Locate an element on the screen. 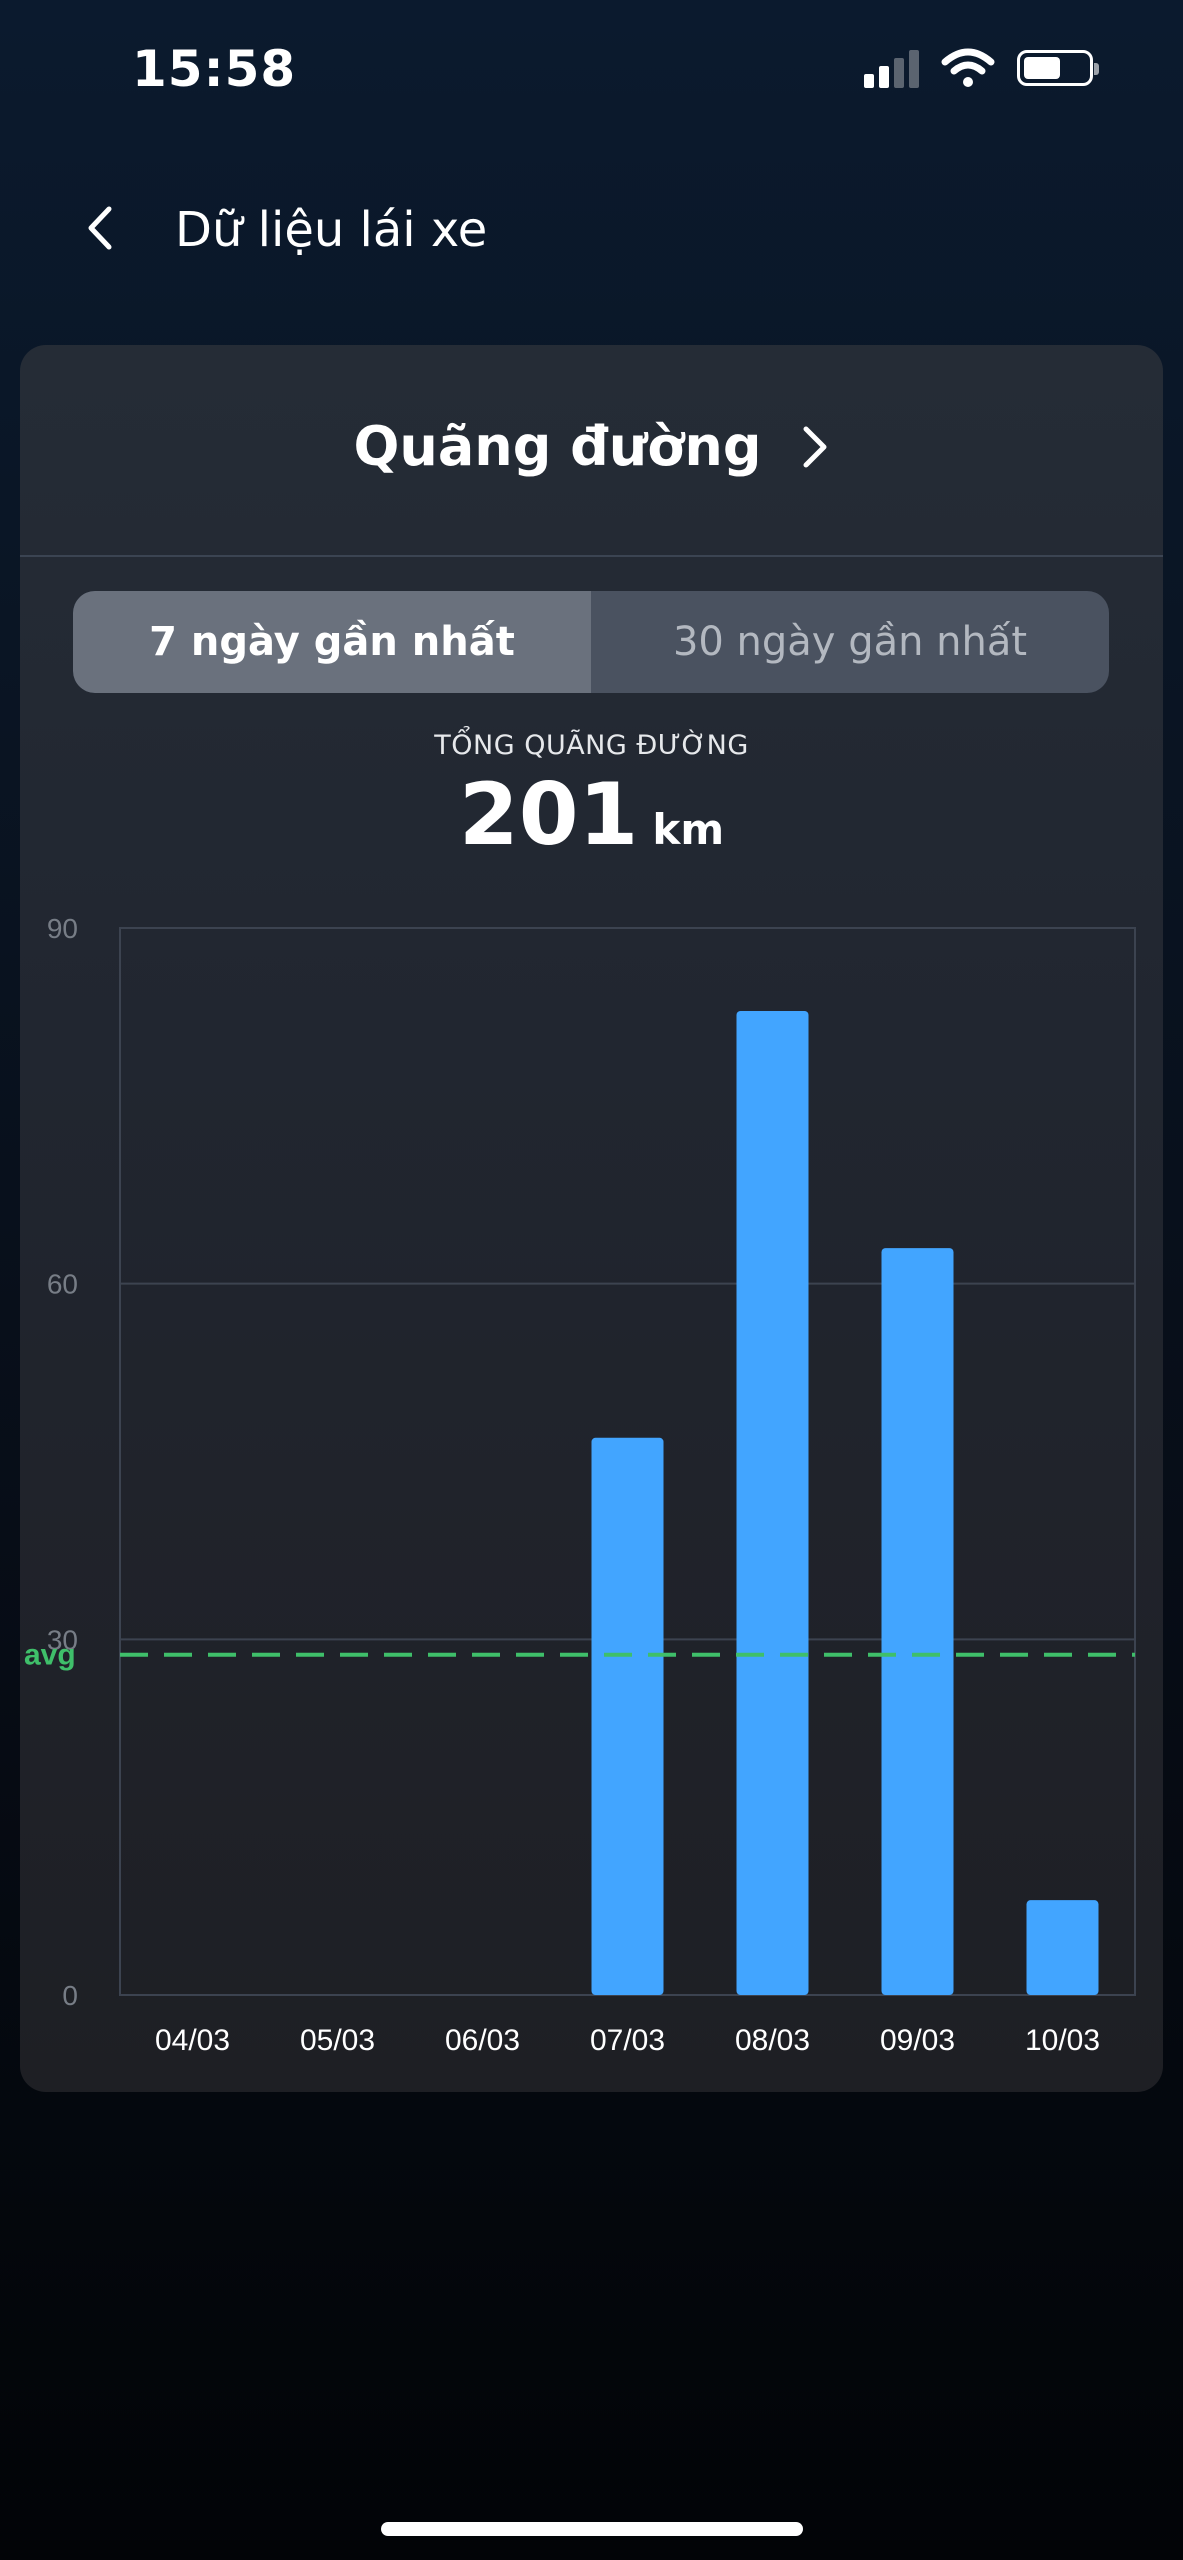 Image resolution: width=1183 pixels, height=2560 pixels. back-button is located at coordinates (100, 228).